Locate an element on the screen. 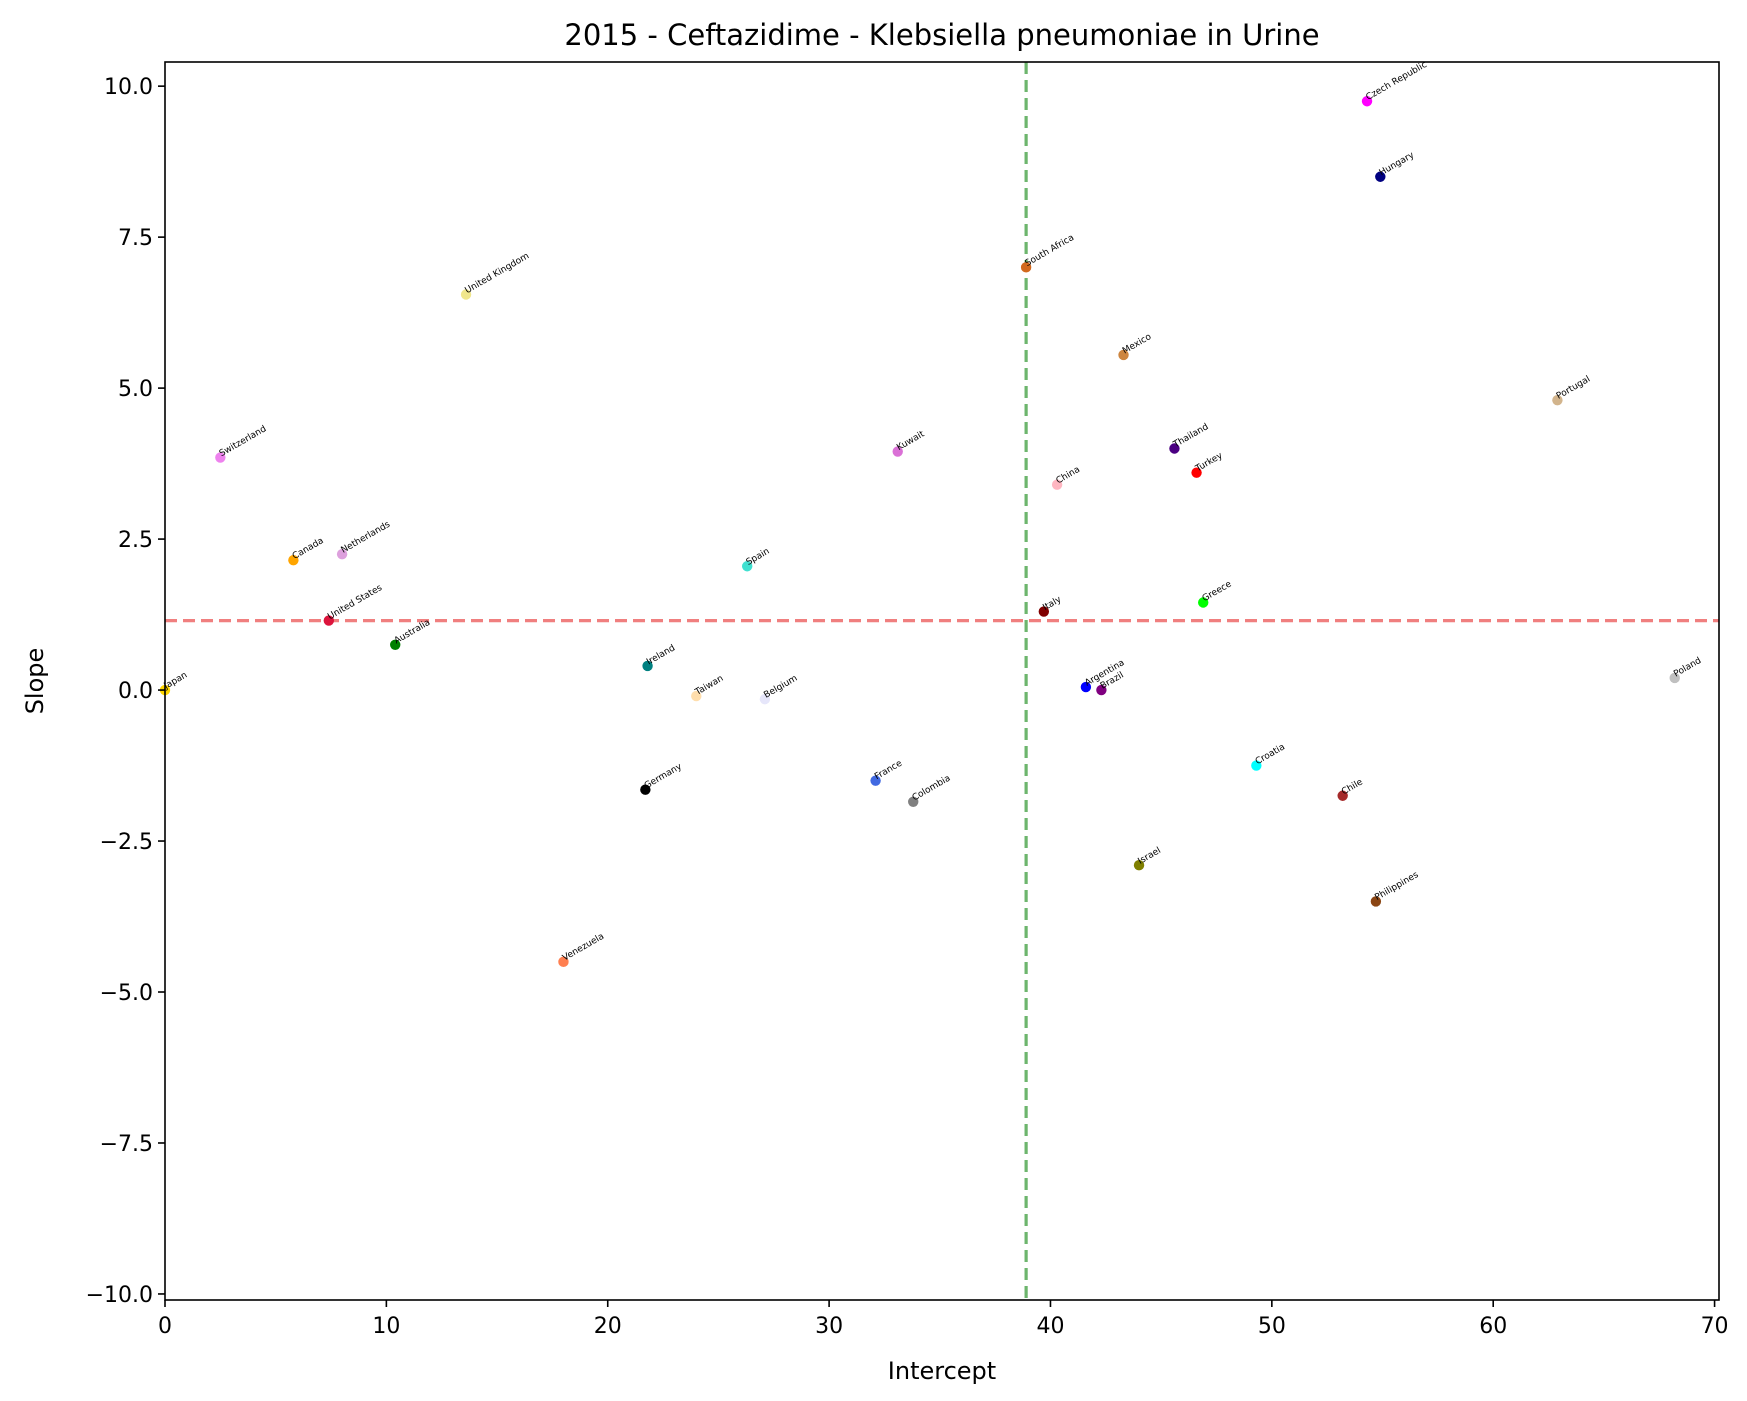 This screenshot has width=1747, height=1401. x-tick-label: 60 is located at coordinates (1493, 1326).